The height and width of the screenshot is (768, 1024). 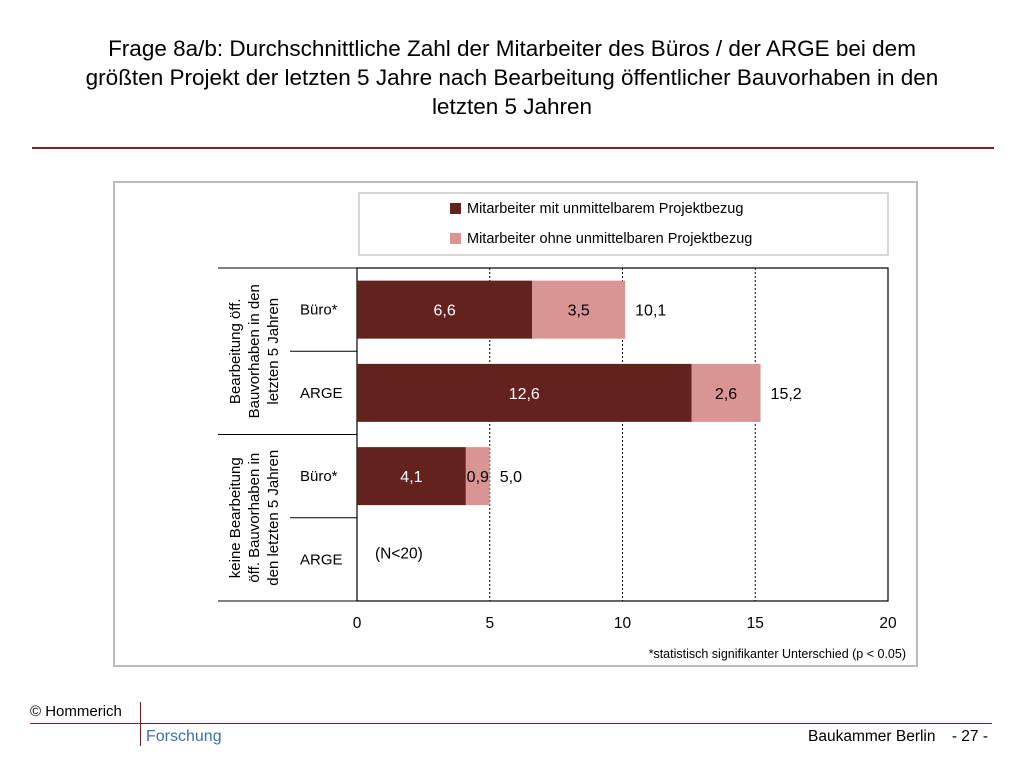 I want to click on bar-s1-c0, so click(x=579, y=309).